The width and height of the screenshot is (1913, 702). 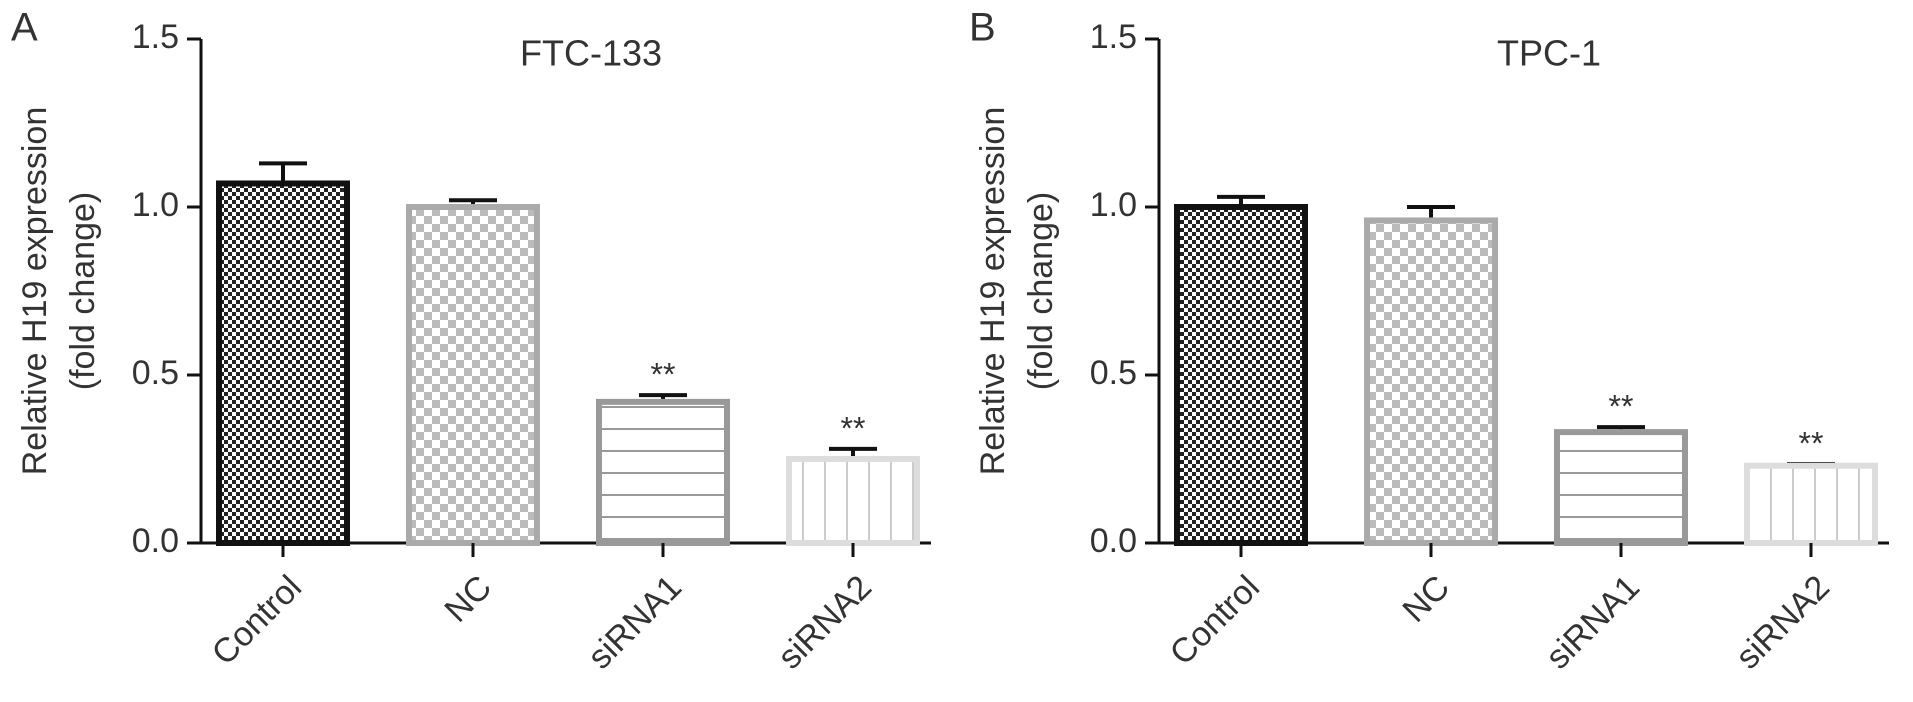 What do you see at coordinates (24, 28) in the screenshot?
I see `panel-label: A` at bounding box center [24, 28].